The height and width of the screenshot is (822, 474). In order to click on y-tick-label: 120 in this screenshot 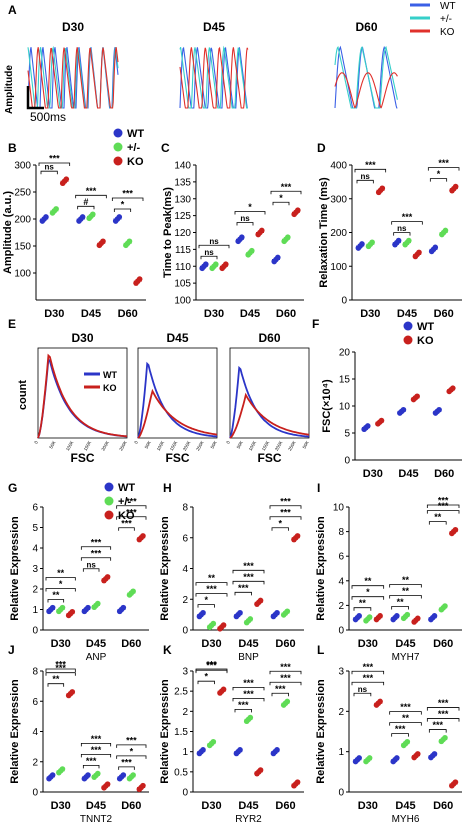, I will do `click(182, 233)`.